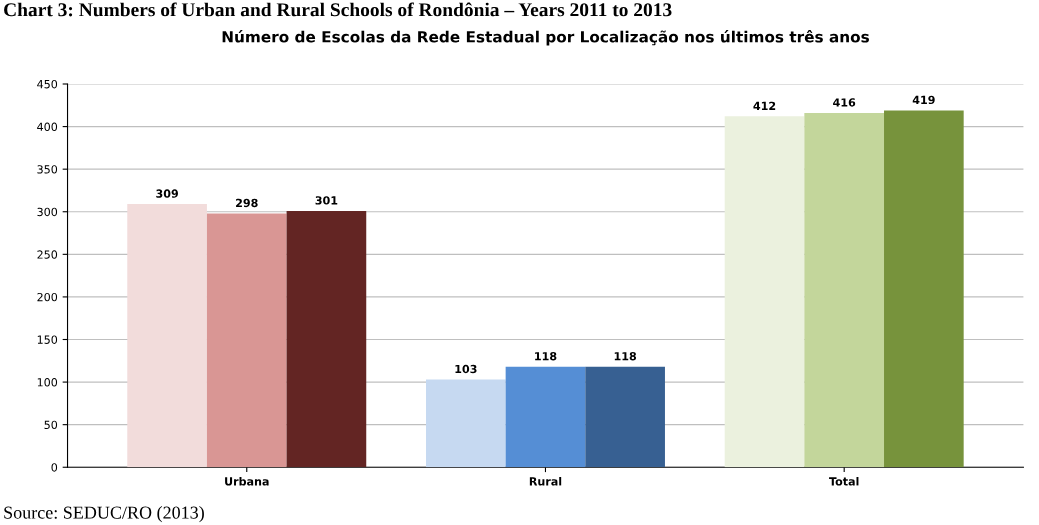  What do you see at coordinates (844, 102) in the screenshot?
I see `data-label: 416` at bounding box center [844, 102].